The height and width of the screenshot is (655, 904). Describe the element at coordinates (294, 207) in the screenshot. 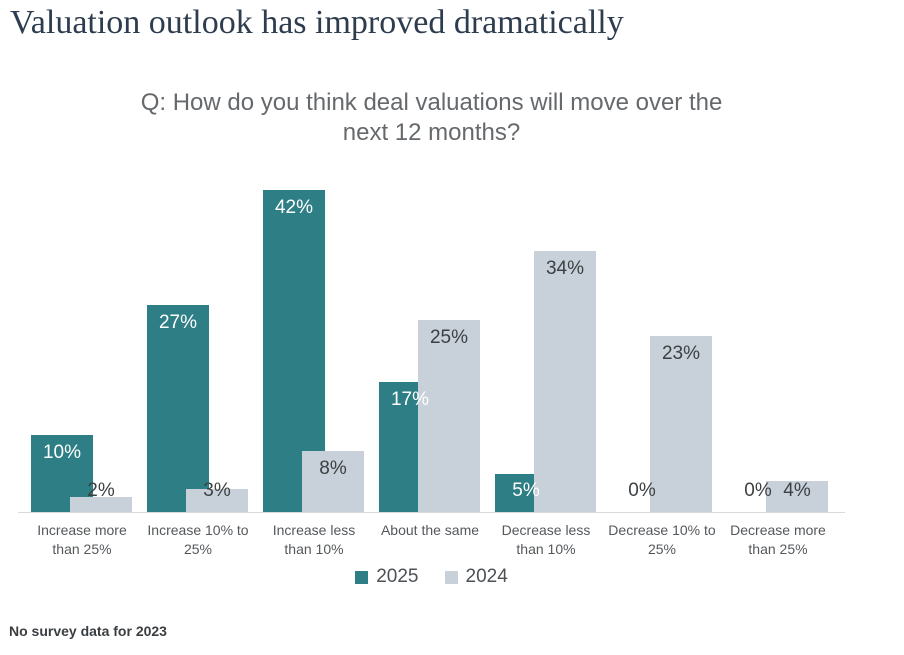

I see `value-label-2025-cat3: 42%` at that location.